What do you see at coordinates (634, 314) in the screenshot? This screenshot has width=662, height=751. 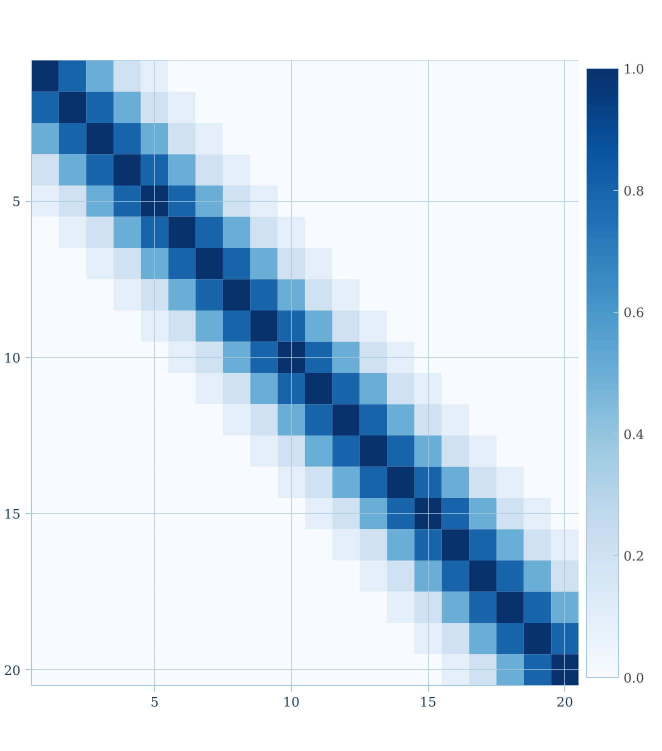 I see `color-bar-label: 0.6` at bounding box center [634, 314].